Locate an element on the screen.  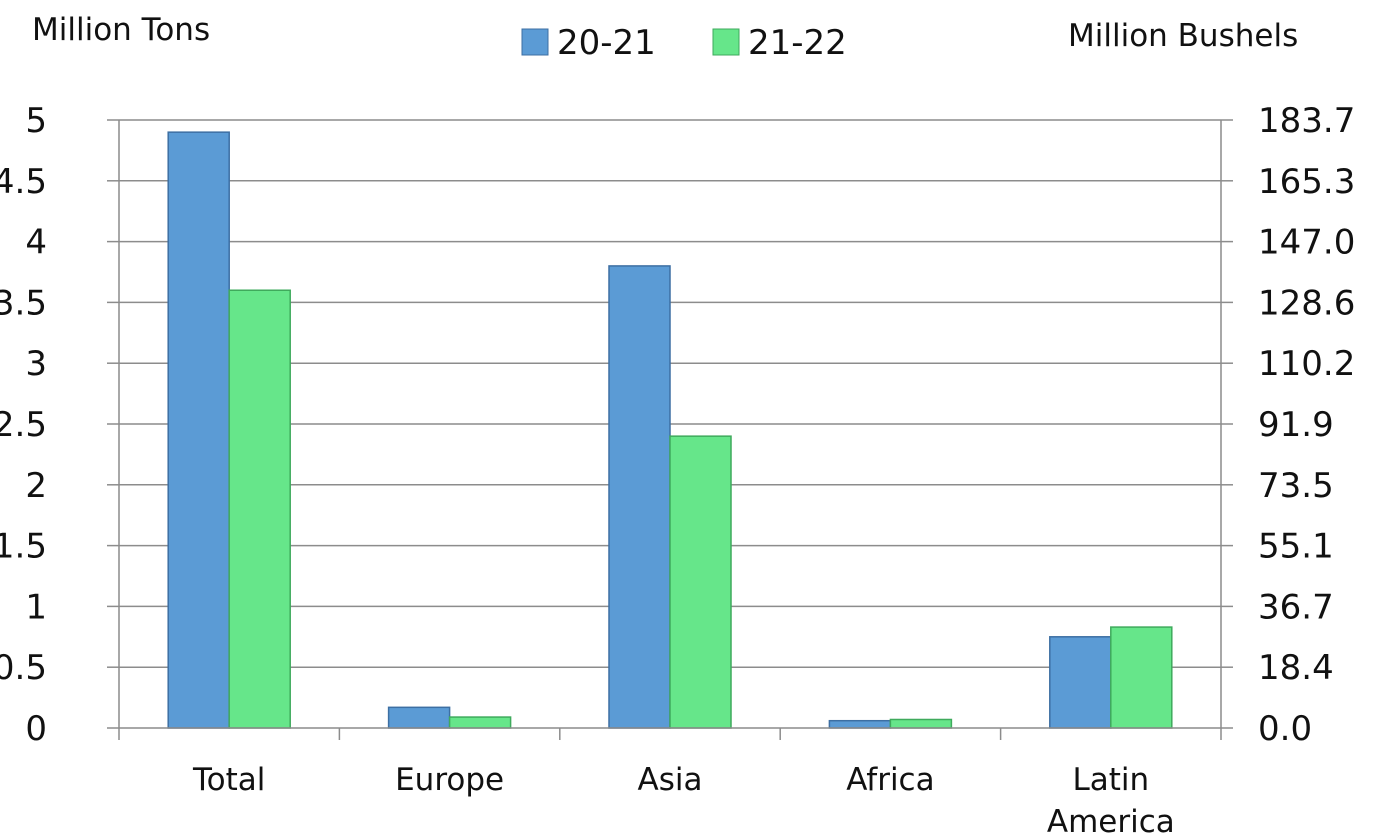
legend-label-21-22: 21-22 is located at coordinates (797, 43).